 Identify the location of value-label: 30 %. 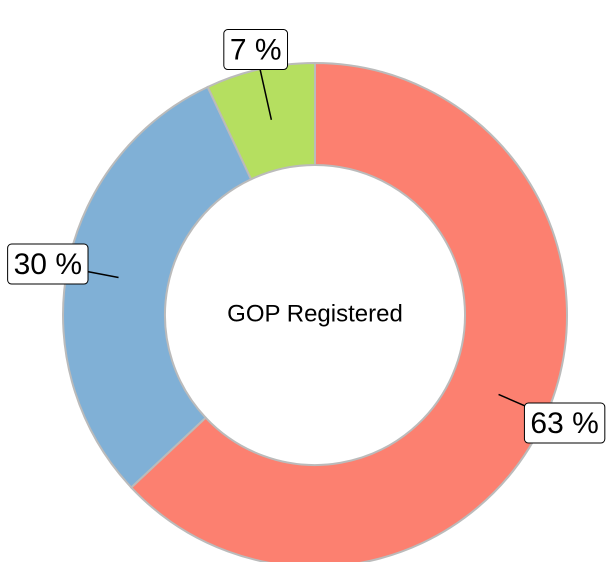
(48, 264).